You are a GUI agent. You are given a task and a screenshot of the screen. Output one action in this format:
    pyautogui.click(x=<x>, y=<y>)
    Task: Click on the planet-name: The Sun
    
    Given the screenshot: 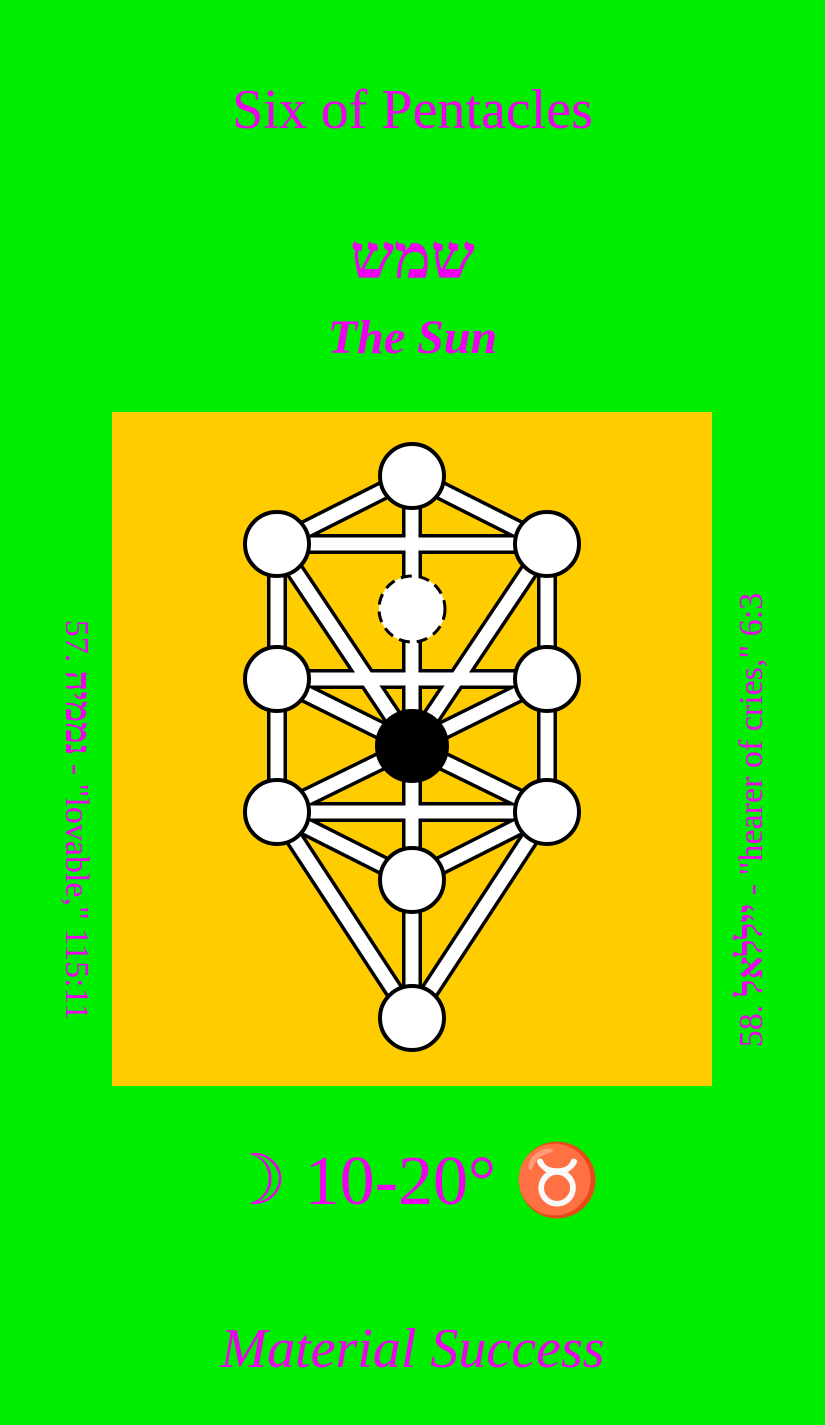 What is the action you would take?
    pyautogui.click(x=412, y=337)
    